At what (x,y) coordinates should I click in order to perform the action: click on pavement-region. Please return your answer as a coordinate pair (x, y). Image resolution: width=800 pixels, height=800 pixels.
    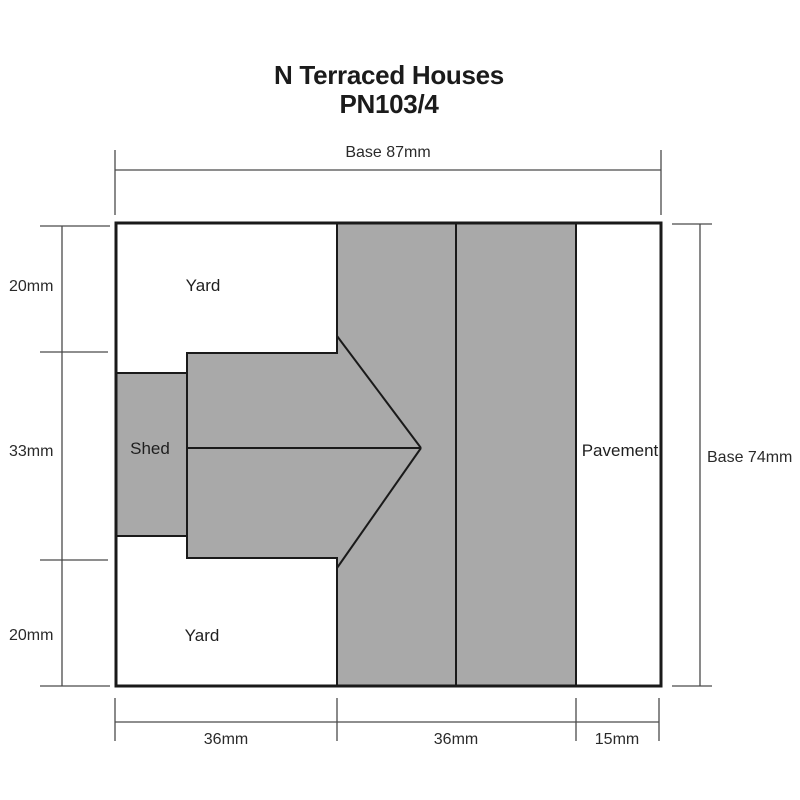
    Looking at the image, I should click on (618, 454).